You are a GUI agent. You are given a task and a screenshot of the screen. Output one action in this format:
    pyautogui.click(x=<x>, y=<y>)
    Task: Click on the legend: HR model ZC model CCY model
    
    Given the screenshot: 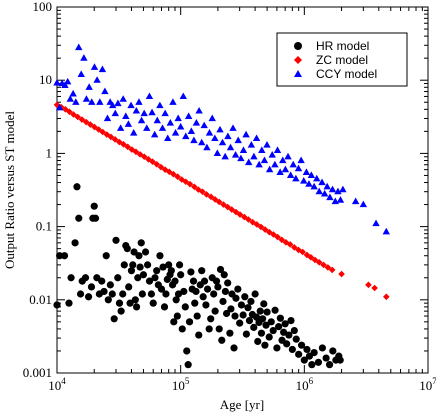 What is the action you would take?
    pyautogui.click(x=342, y=59)
    